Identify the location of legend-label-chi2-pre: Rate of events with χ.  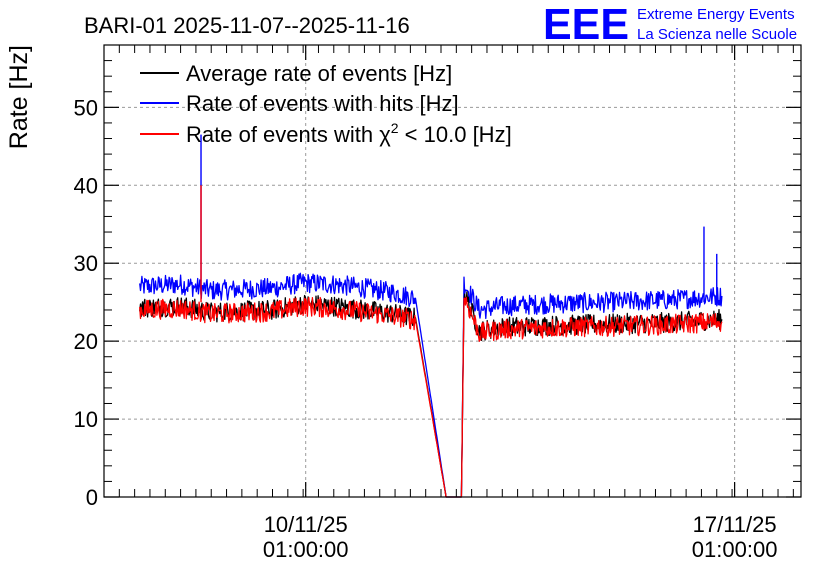
(288, 134).